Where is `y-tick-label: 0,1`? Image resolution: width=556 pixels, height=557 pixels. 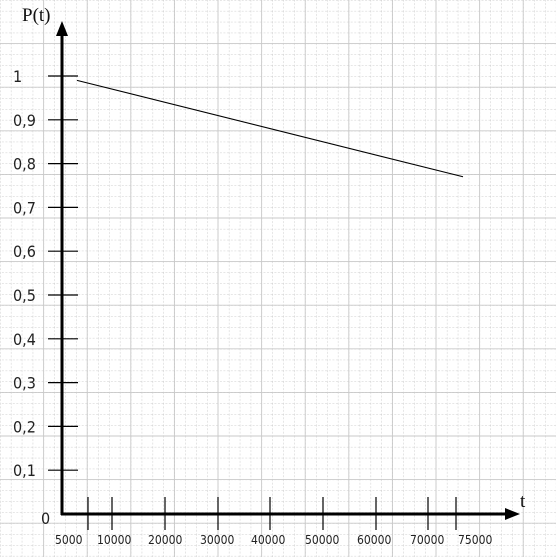
y-tick-label: 0,1 is located at coordinates (24, 470).